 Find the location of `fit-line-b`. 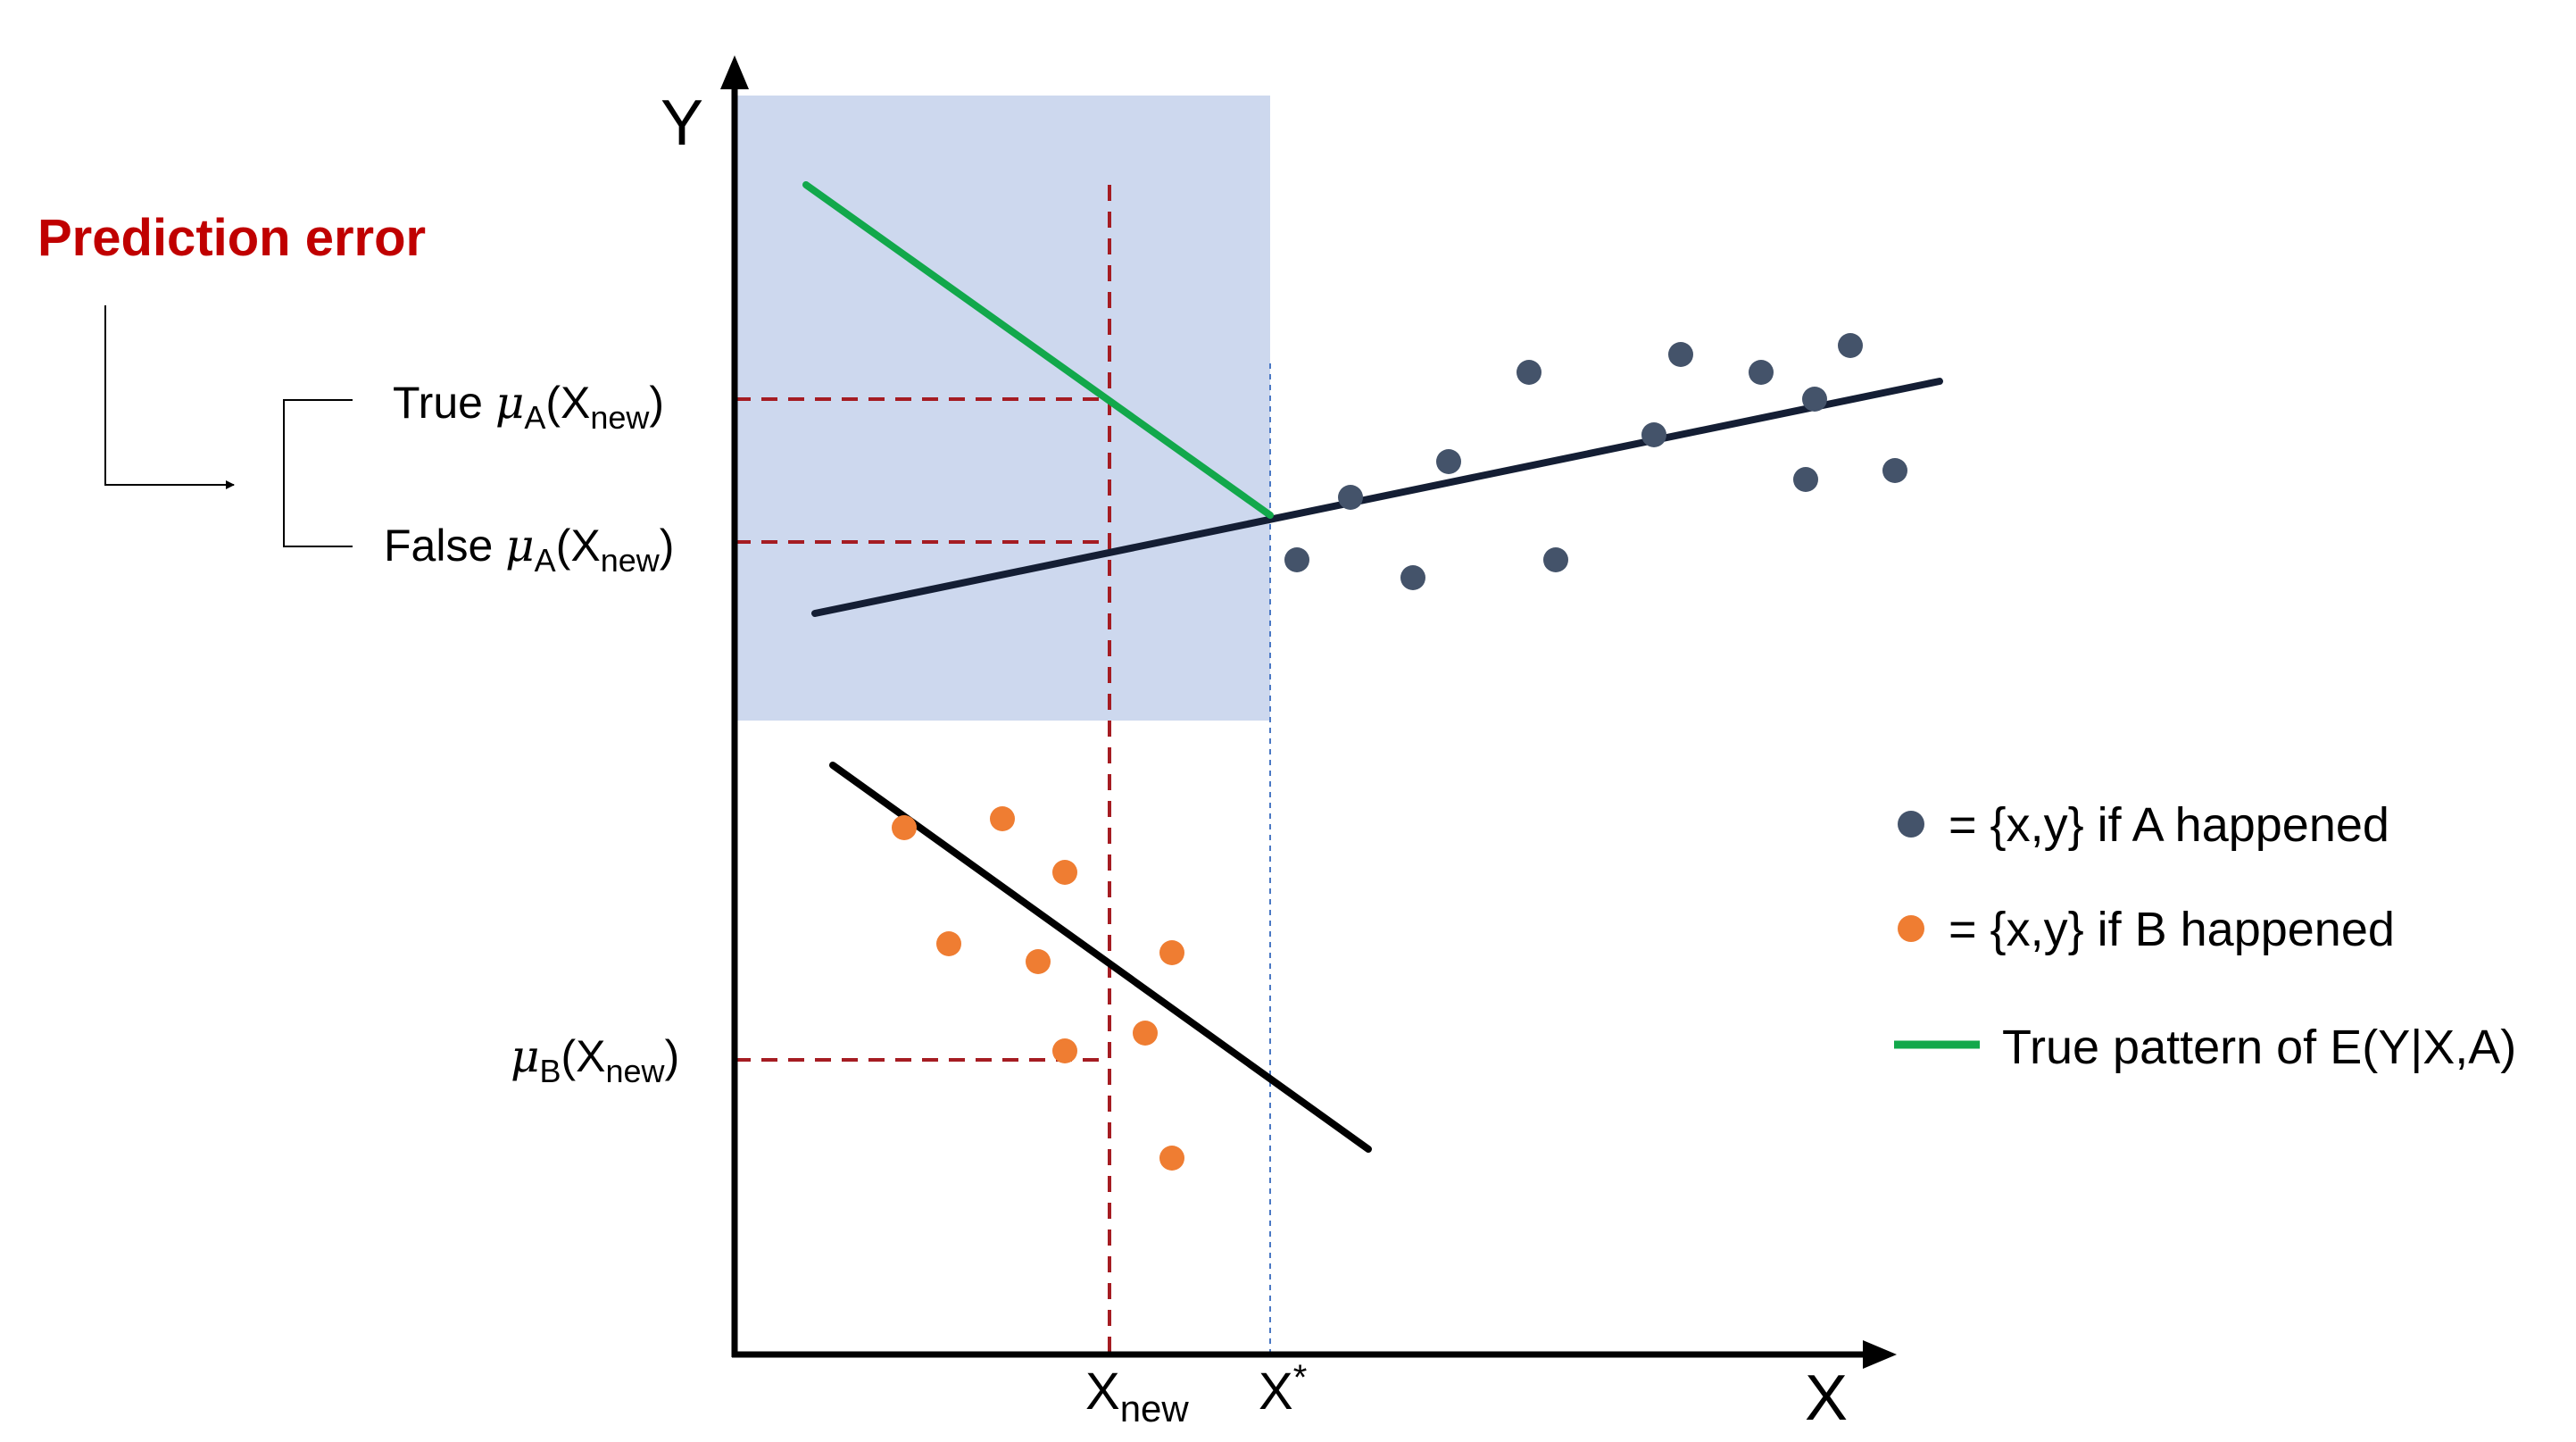

fit-line-b is located at coordinates (1101, 957).